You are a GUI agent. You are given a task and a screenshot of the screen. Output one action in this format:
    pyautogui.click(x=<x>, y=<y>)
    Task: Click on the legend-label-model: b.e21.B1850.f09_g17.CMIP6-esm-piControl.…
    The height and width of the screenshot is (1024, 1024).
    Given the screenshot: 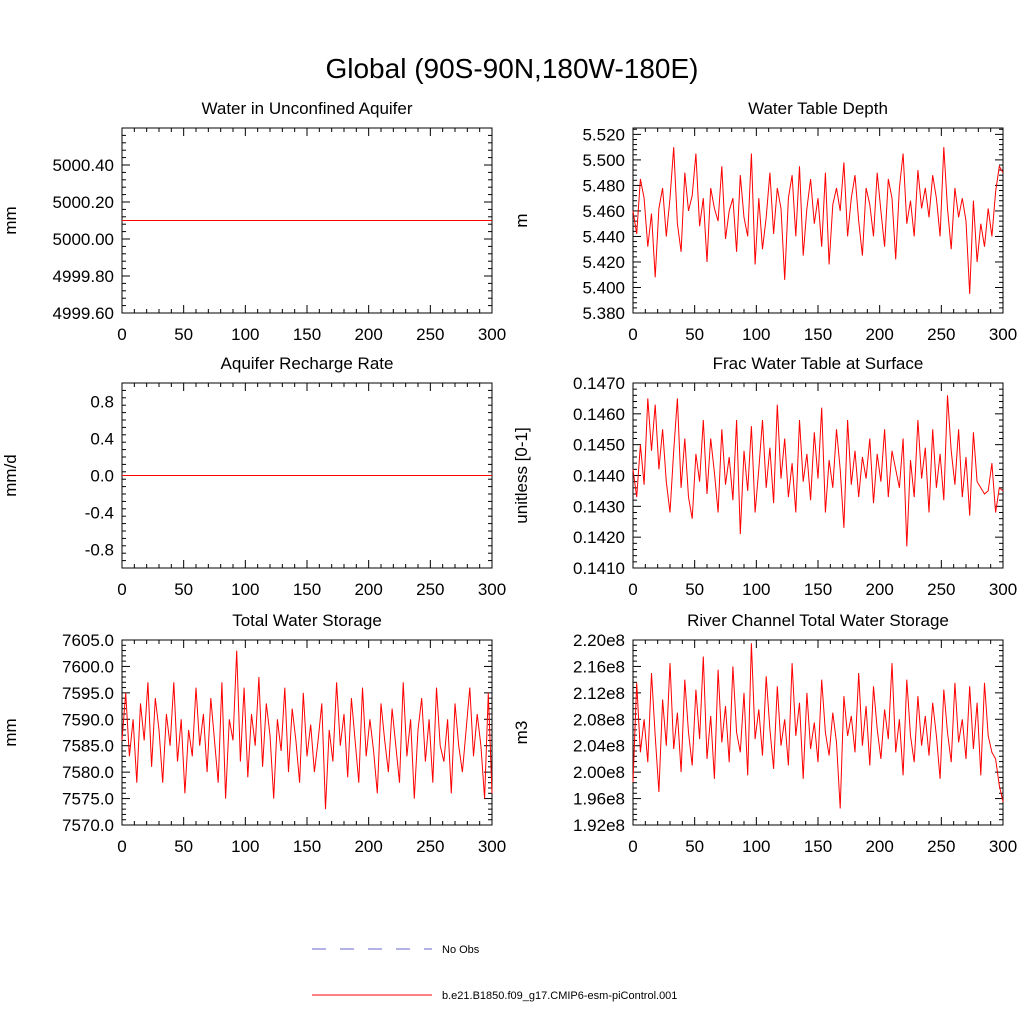 What is the action you would take?
    pyautogui.click(x=559, y=996)
    